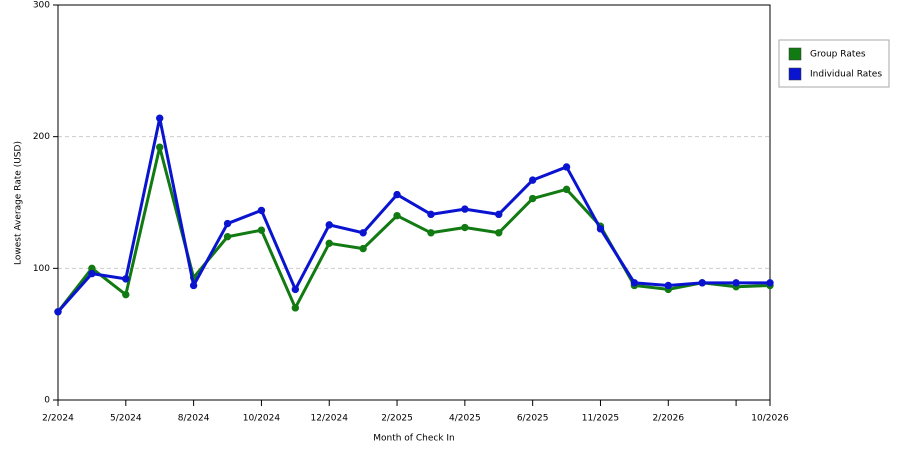 The image size is (900, 450). What do you see at coordinates (126, 419) in the screenshot?
I see `x-tick-label: 5/2024` at bounding box center [126, 419].